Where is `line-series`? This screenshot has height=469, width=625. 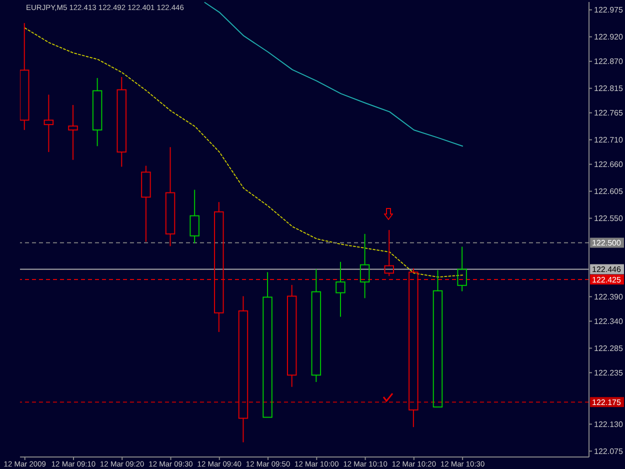 line-series is located at coordinates (334, 74).